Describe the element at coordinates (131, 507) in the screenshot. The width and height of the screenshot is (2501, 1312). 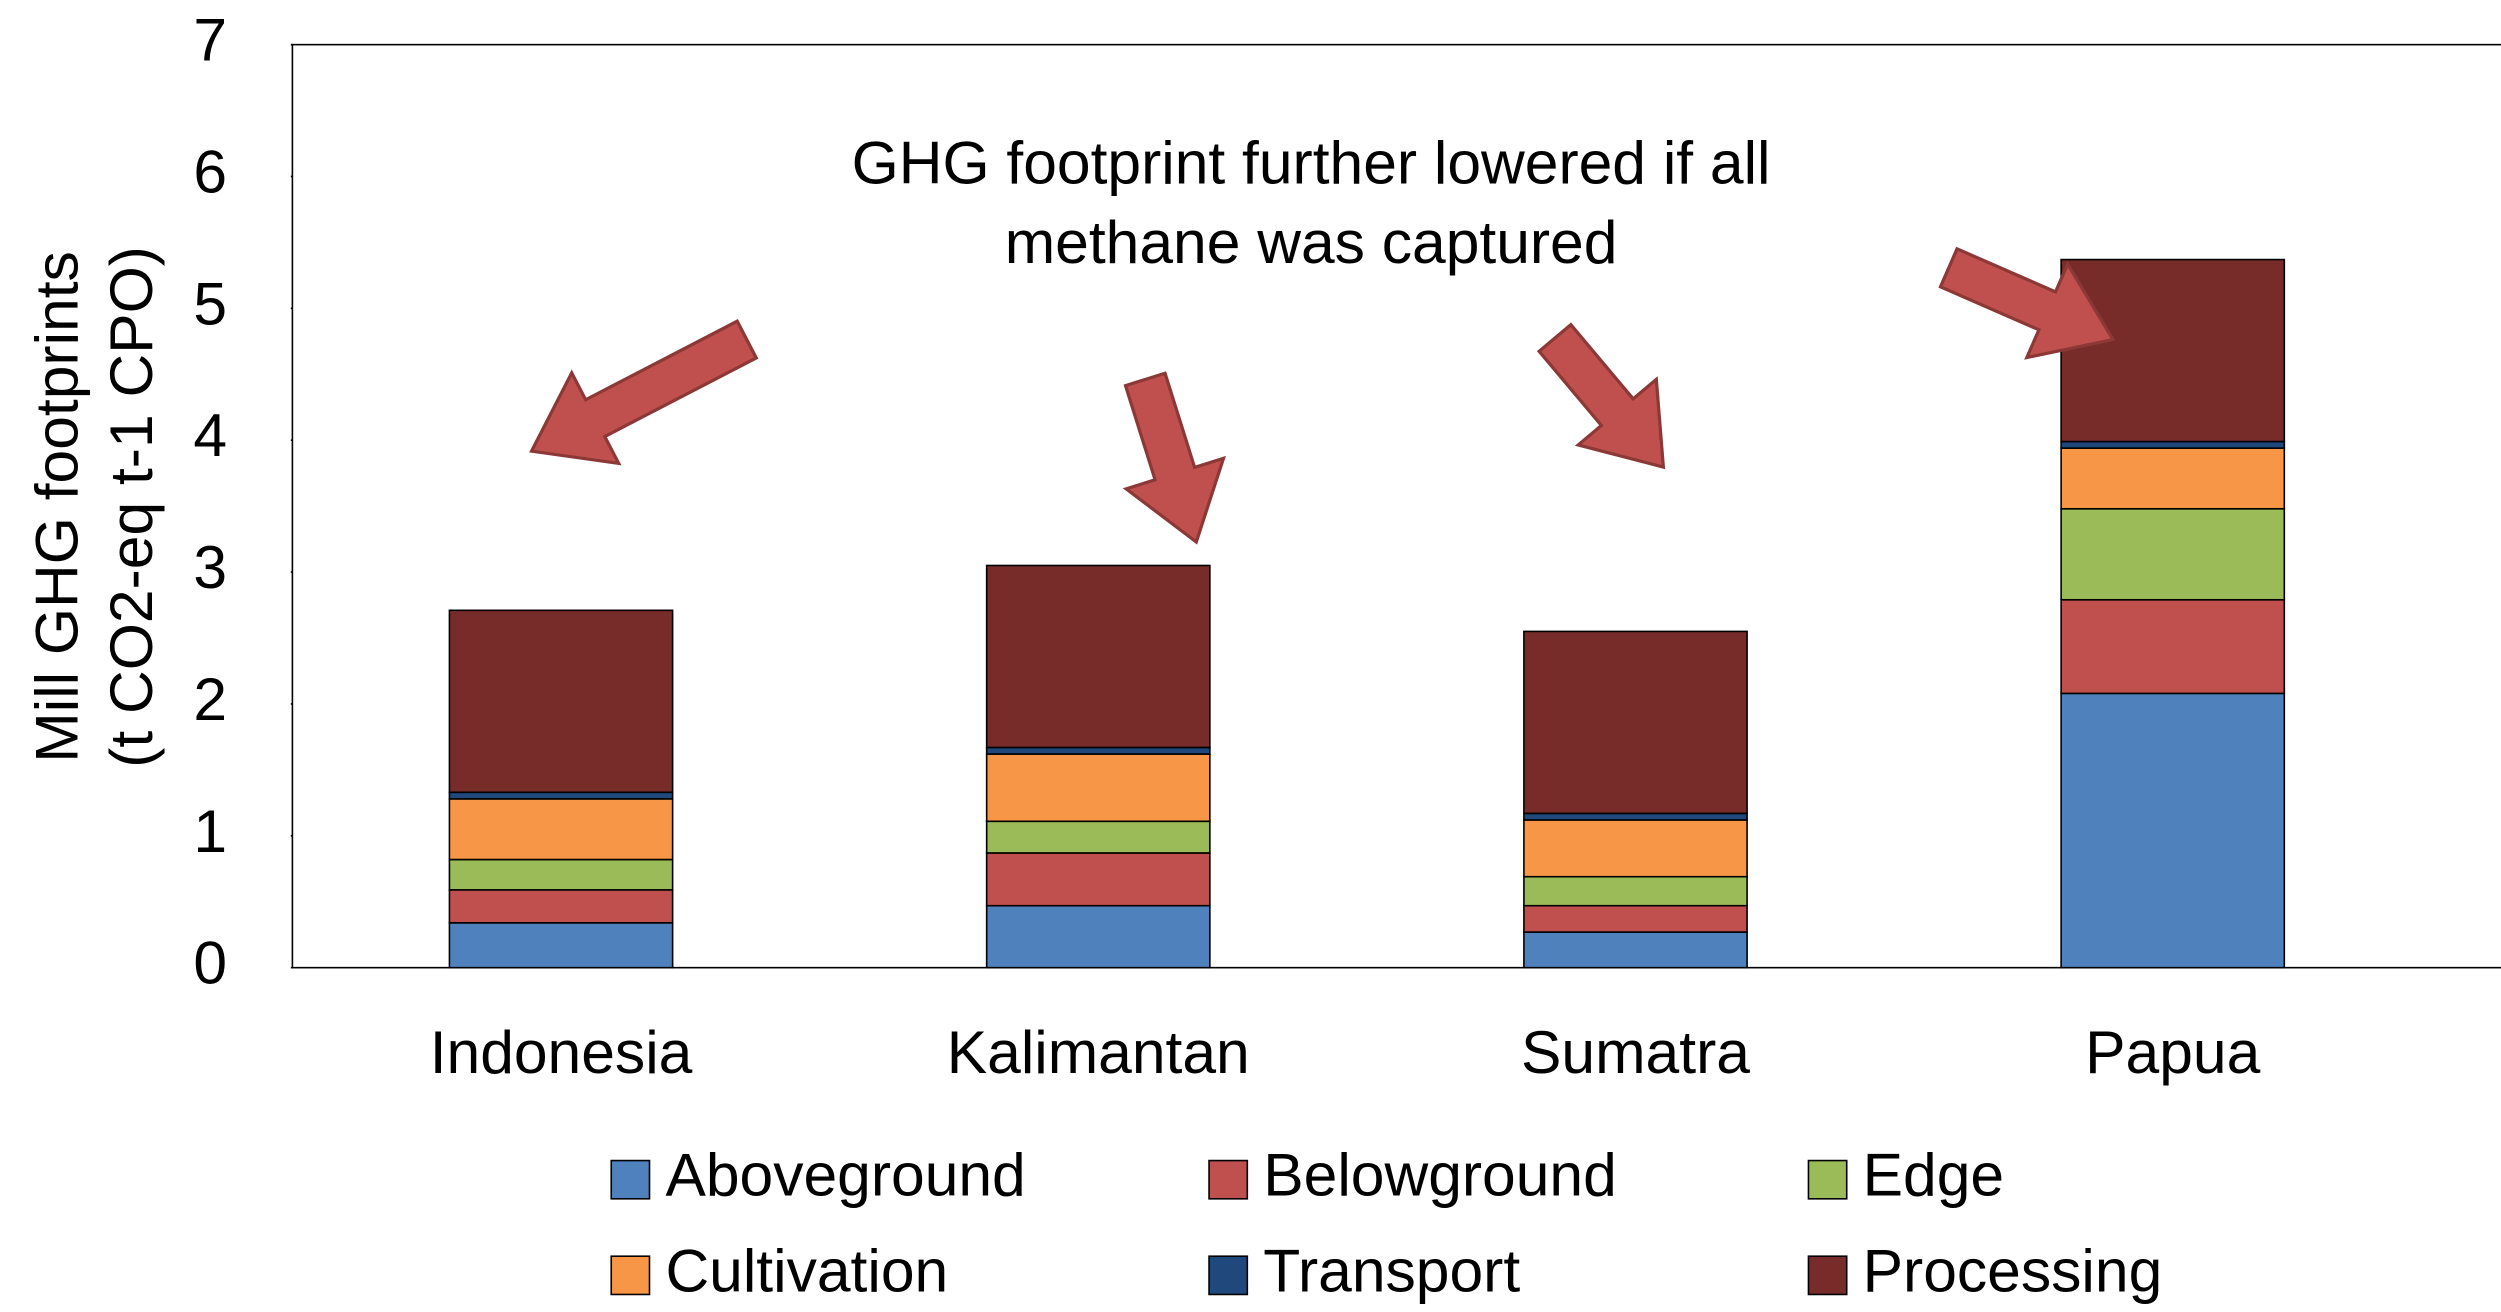
I see `y-axis-label: (t CO2-eq t-1 CPO)` at that location.